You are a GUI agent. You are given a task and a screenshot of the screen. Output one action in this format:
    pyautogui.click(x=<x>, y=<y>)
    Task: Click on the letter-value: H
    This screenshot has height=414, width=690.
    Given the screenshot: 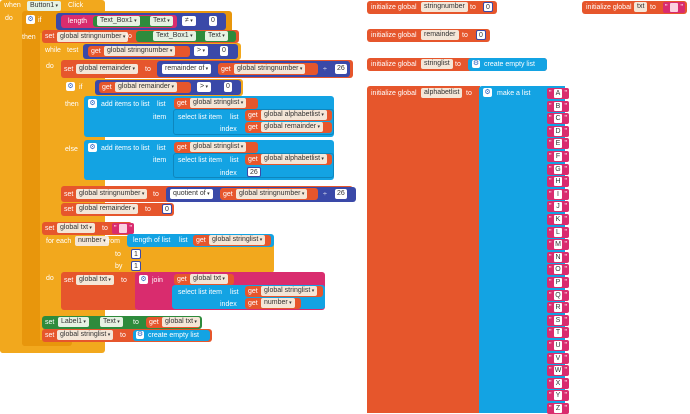 What is the action you would take?
    pyautogui.click(x=558, y=182)
    